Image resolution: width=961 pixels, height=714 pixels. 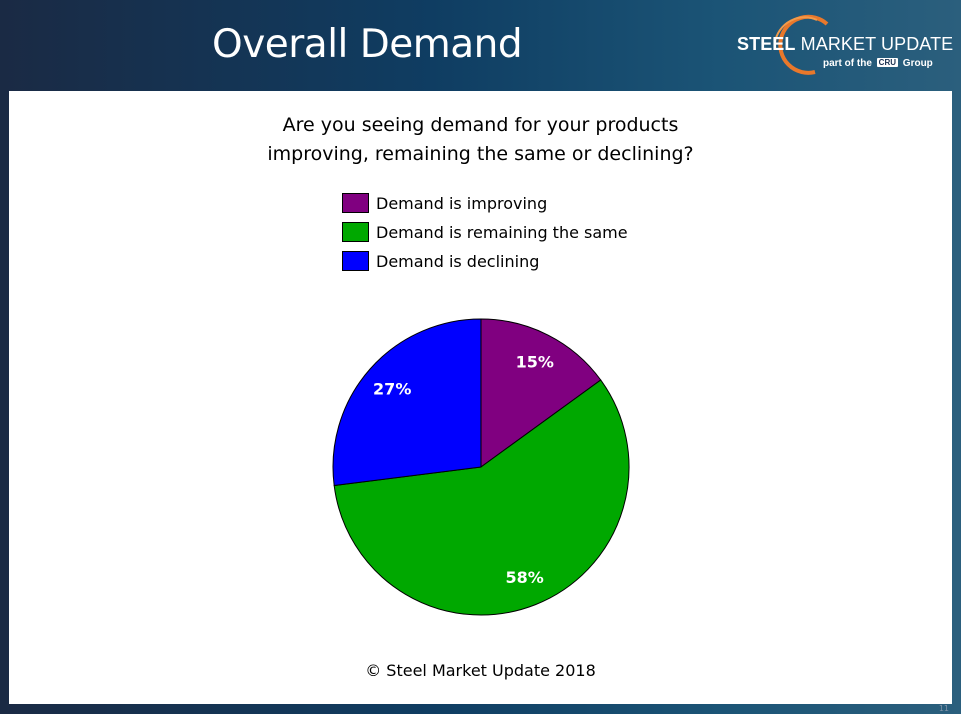 I want to click on legend-swatch-declining, so click(x=355, y=261).